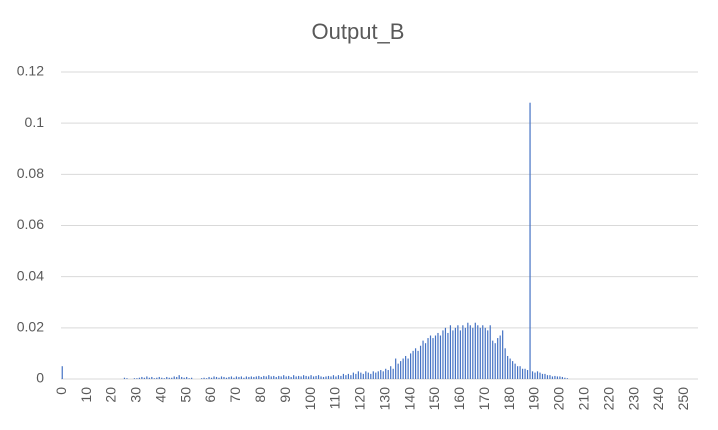 This screenshot has height=430, width=718. Describe the element at coordinates (358, 31) in the screenshot. I see `chart-title: Output_B` at that location.